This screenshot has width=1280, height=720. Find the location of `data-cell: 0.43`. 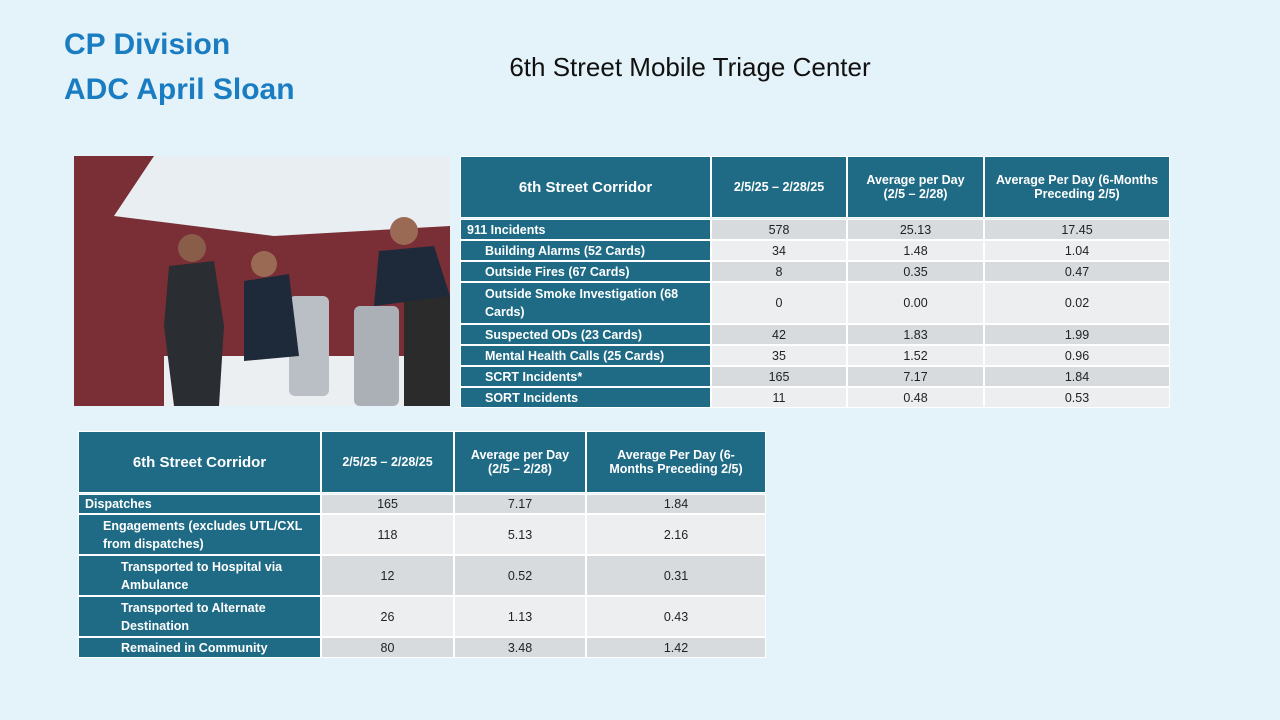

data-cell: 0.43 is located at coordinates (676, 616).